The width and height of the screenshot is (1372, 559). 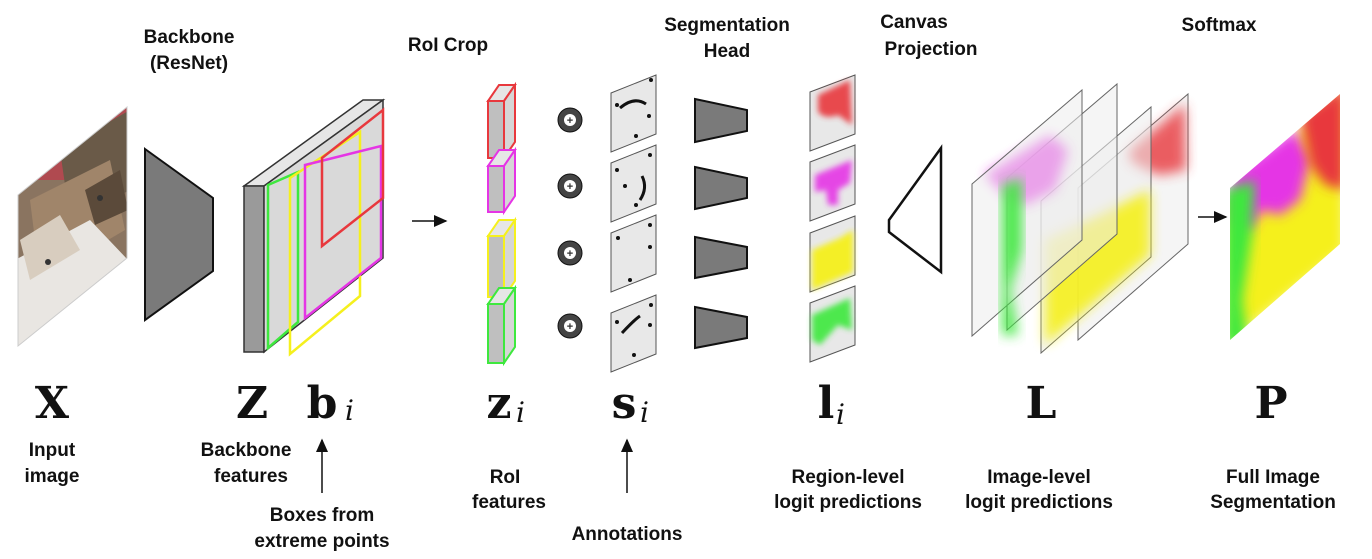 I want to click on backbone-subtitle: (ResNet), so click(x=189, y=63).